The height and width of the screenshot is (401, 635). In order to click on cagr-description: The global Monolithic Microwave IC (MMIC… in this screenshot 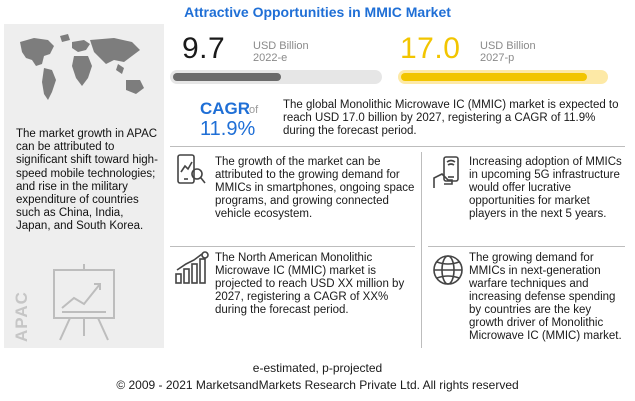, I will do `click(451, 118)`.